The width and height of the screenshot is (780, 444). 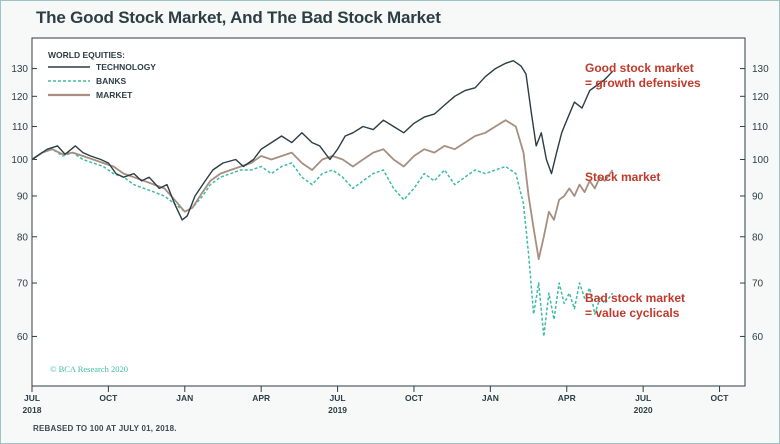 What do you see at coordinates (23, 284) in the screenshot?
I see `y-tick-label-left: 70` at bounding box center [23, 284].